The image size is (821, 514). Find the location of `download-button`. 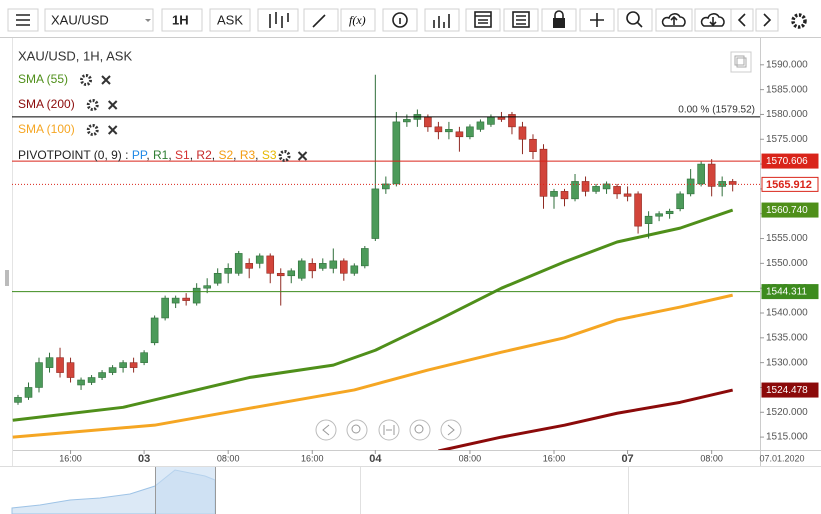

download-button is located at coordinates (713, 20).